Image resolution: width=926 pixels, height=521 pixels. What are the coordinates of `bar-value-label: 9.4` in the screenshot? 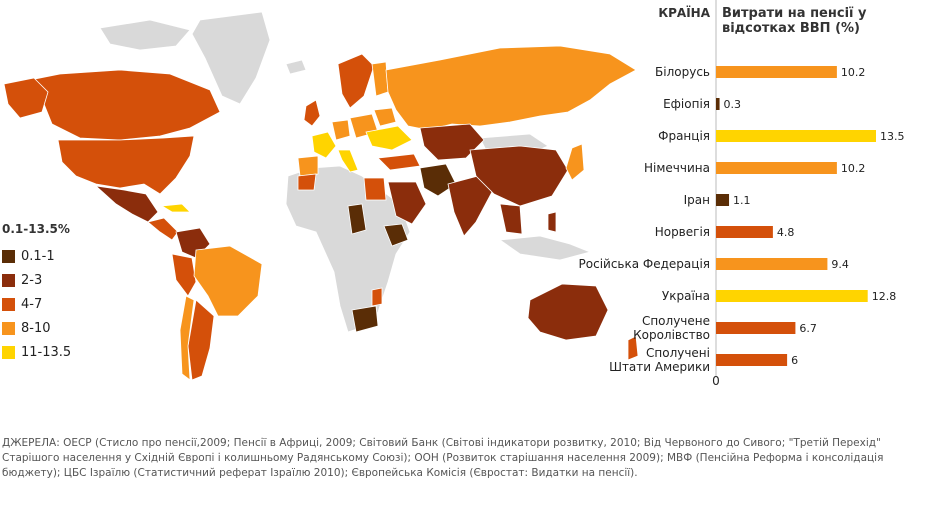 It's located at (840, 264).